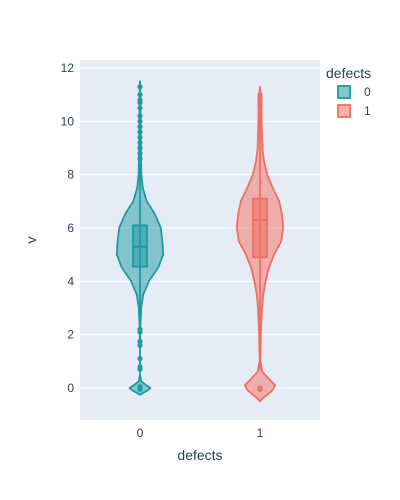  Describe the element at coordinates (367, 111) in the screenshot. I see `legend-label: 1` at that location.